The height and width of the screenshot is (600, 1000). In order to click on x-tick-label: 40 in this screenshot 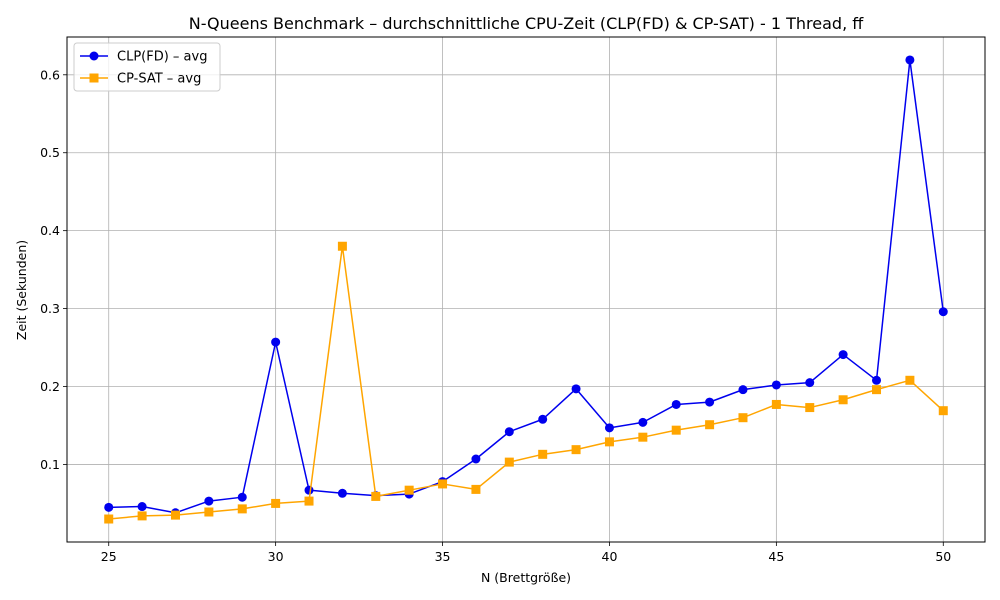, I will do `click(610, 556)`.